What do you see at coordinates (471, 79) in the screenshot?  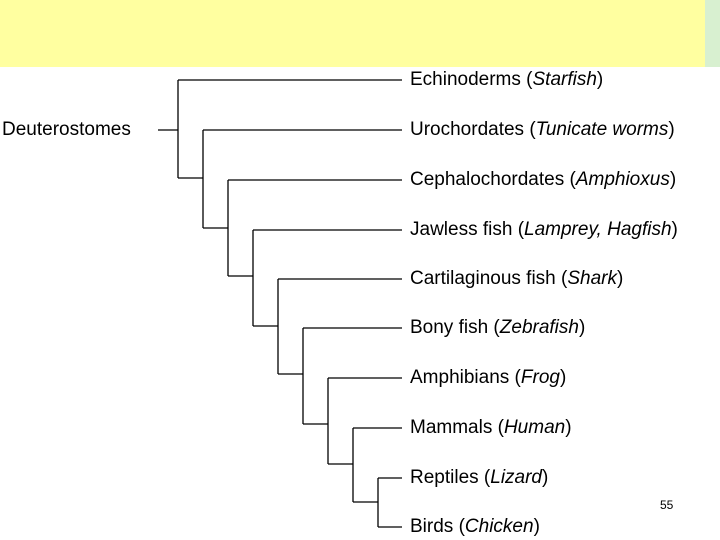 I see `group-name: Echinoderms (` at bounding box center [471, 79].